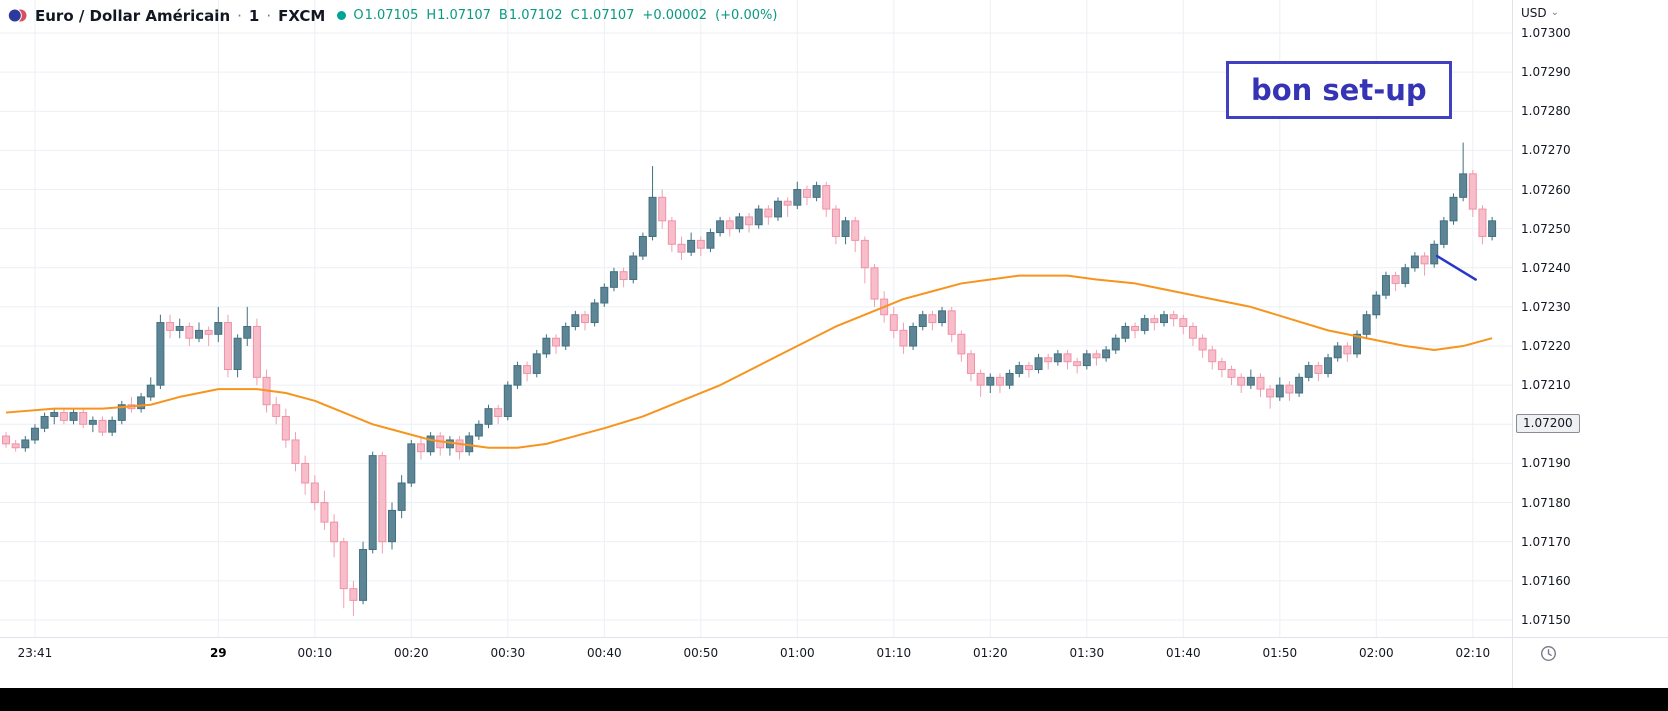 The height and width of the screenshot is (711, 1668). Describe the element at coordinates (411, 653) in the screenshot. I see `time-tick-label: 00:20` at that location.